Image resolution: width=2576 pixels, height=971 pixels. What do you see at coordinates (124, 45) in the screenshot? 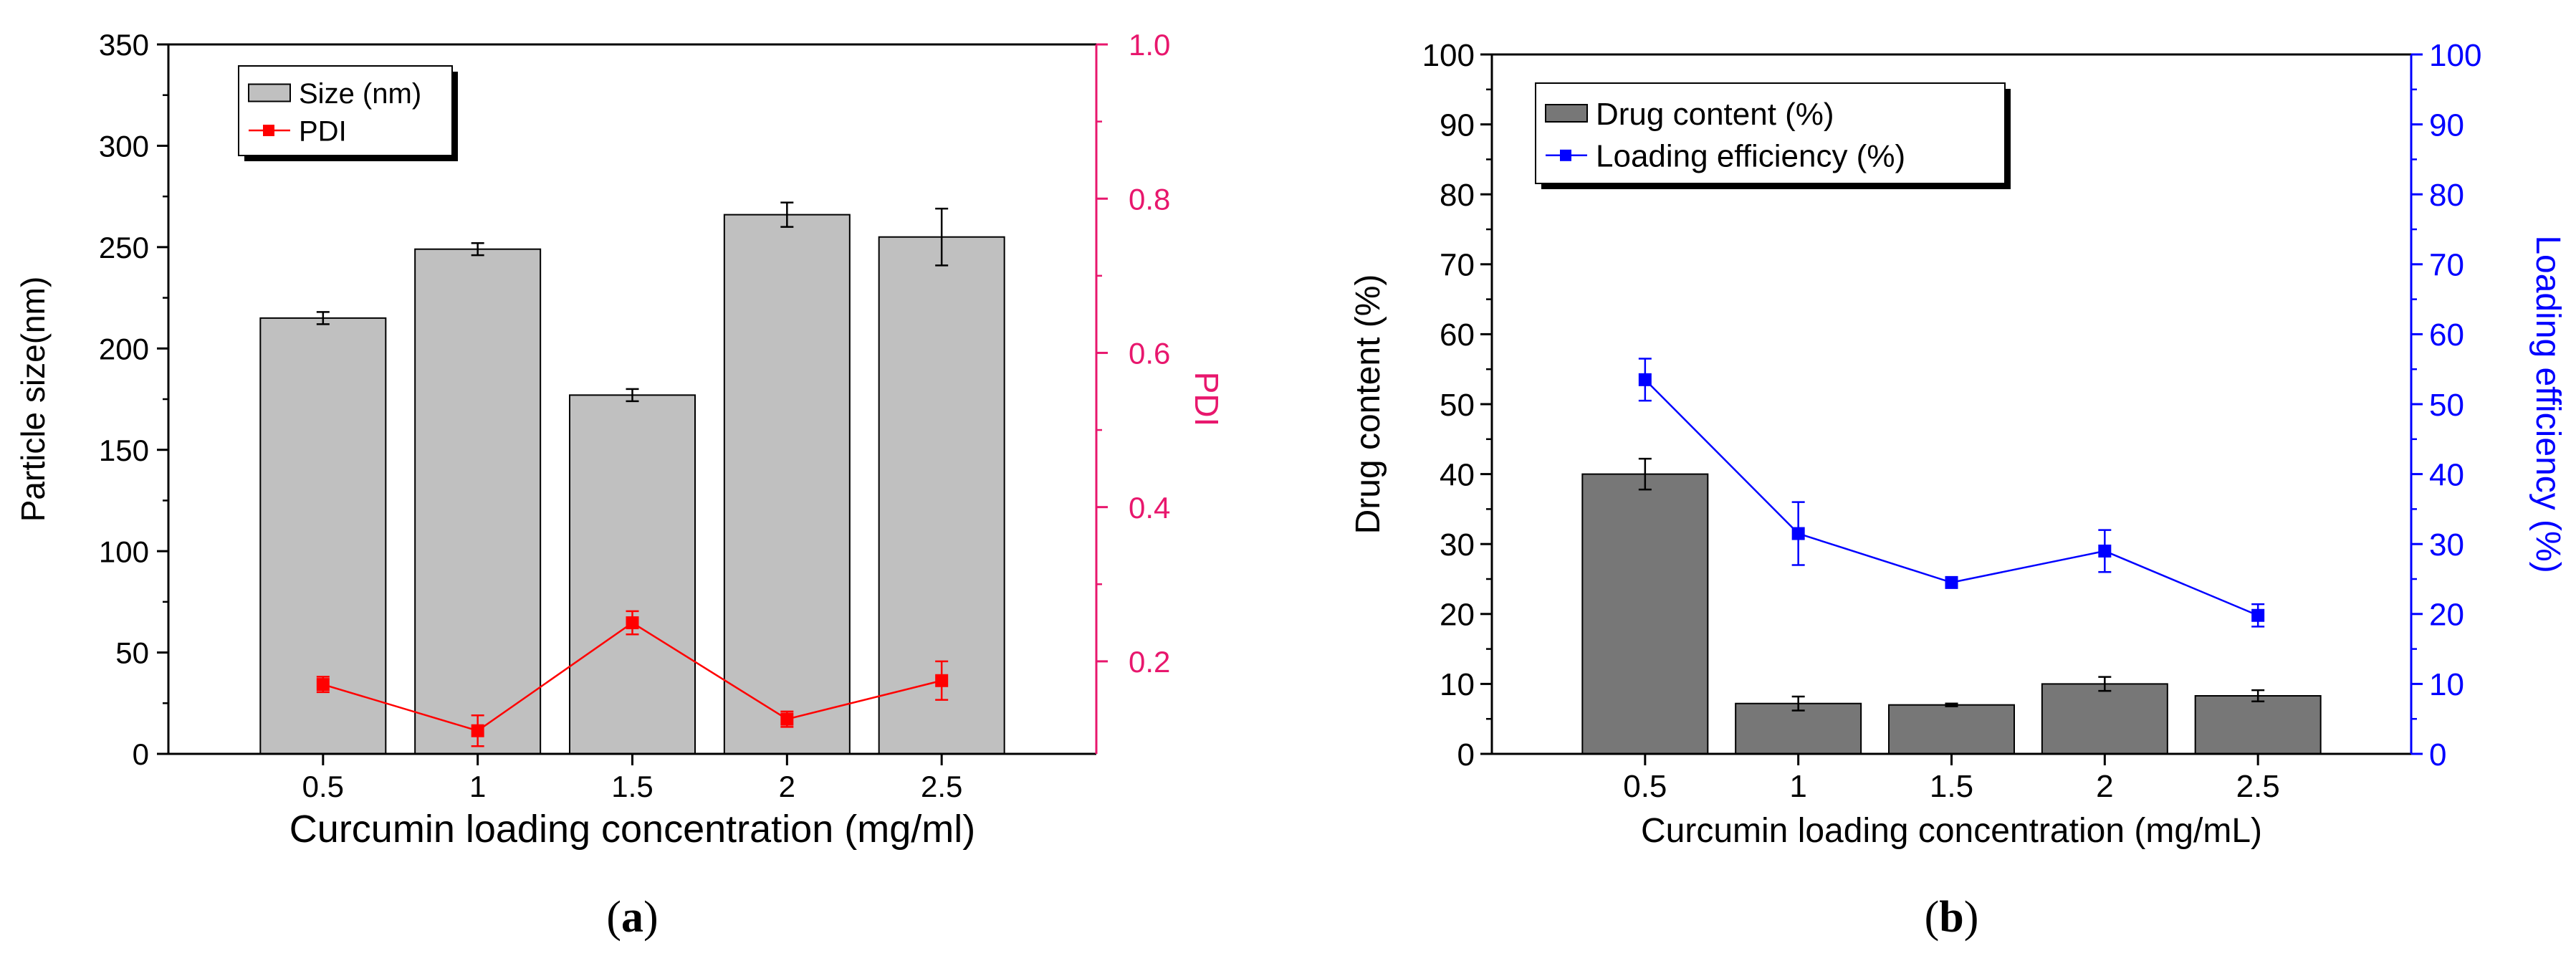
I see `panel-a-ytick-label-7: 350` at bounding box center [124, 45].